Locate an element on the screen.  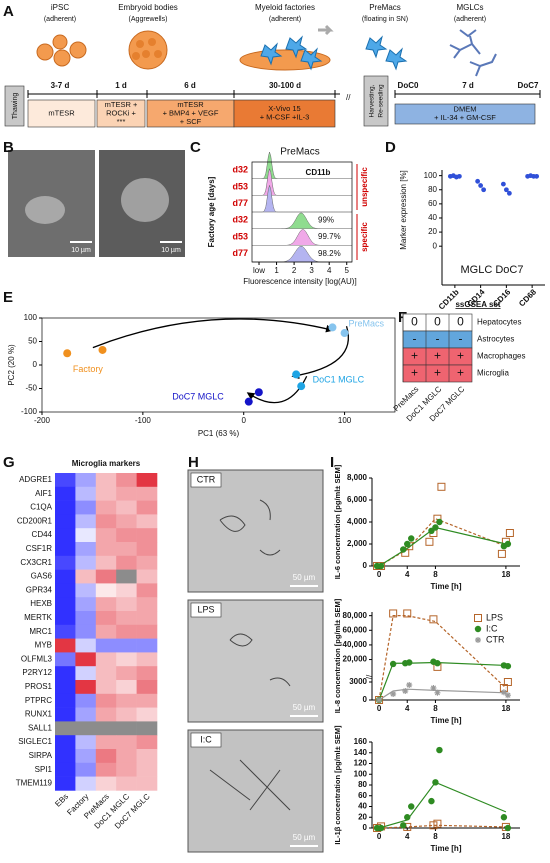
x-tick-label: 3 is located at coordinates (311, 270).